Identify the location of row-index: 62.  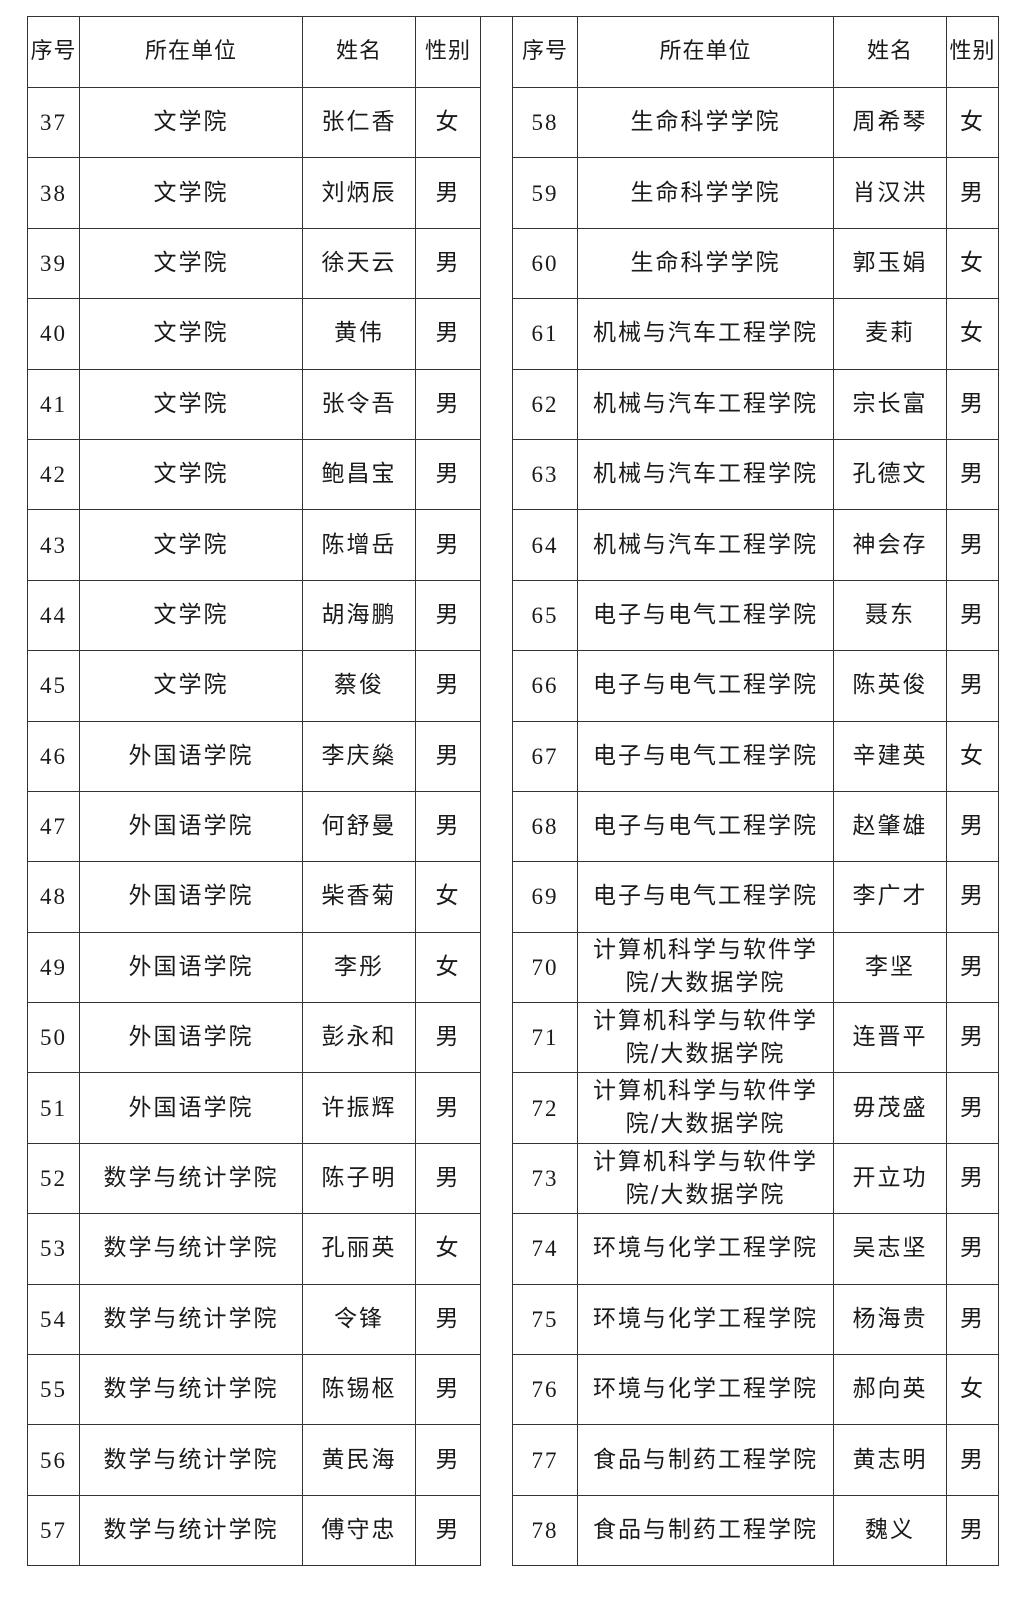
(545, 404).